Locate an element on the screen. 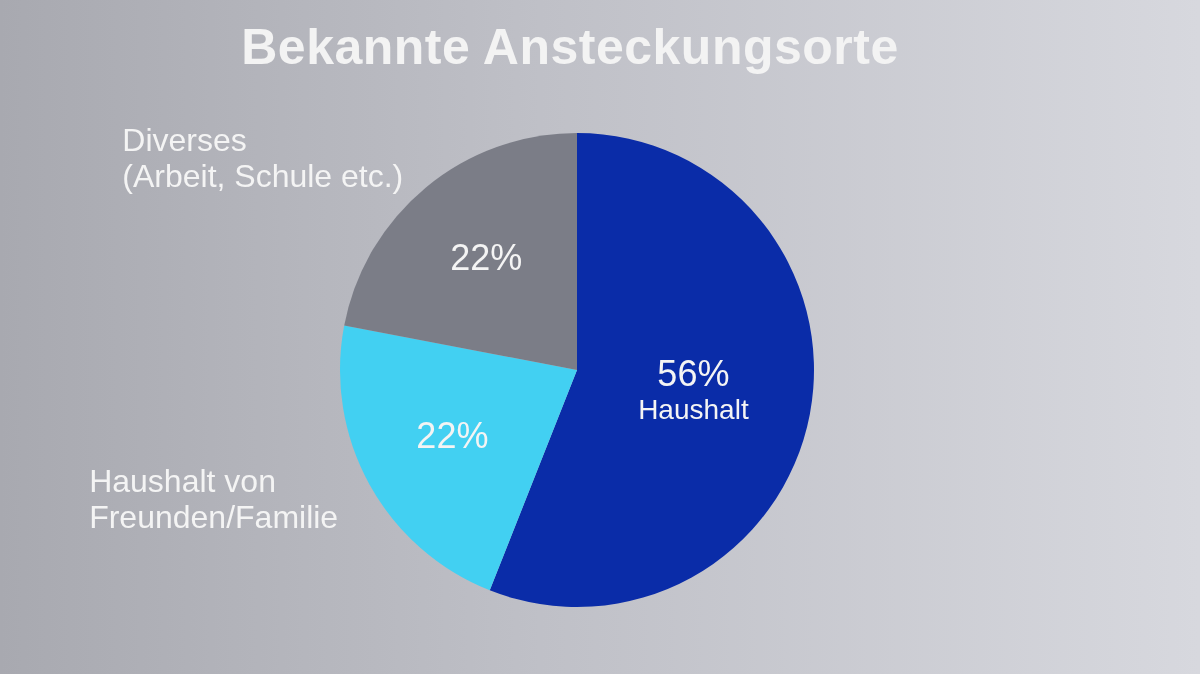 The height and width of the screenshot is (674, 1200). slice-label: Diverses (Arbeit, Schule etc.) is located at coordinates (263, 157).